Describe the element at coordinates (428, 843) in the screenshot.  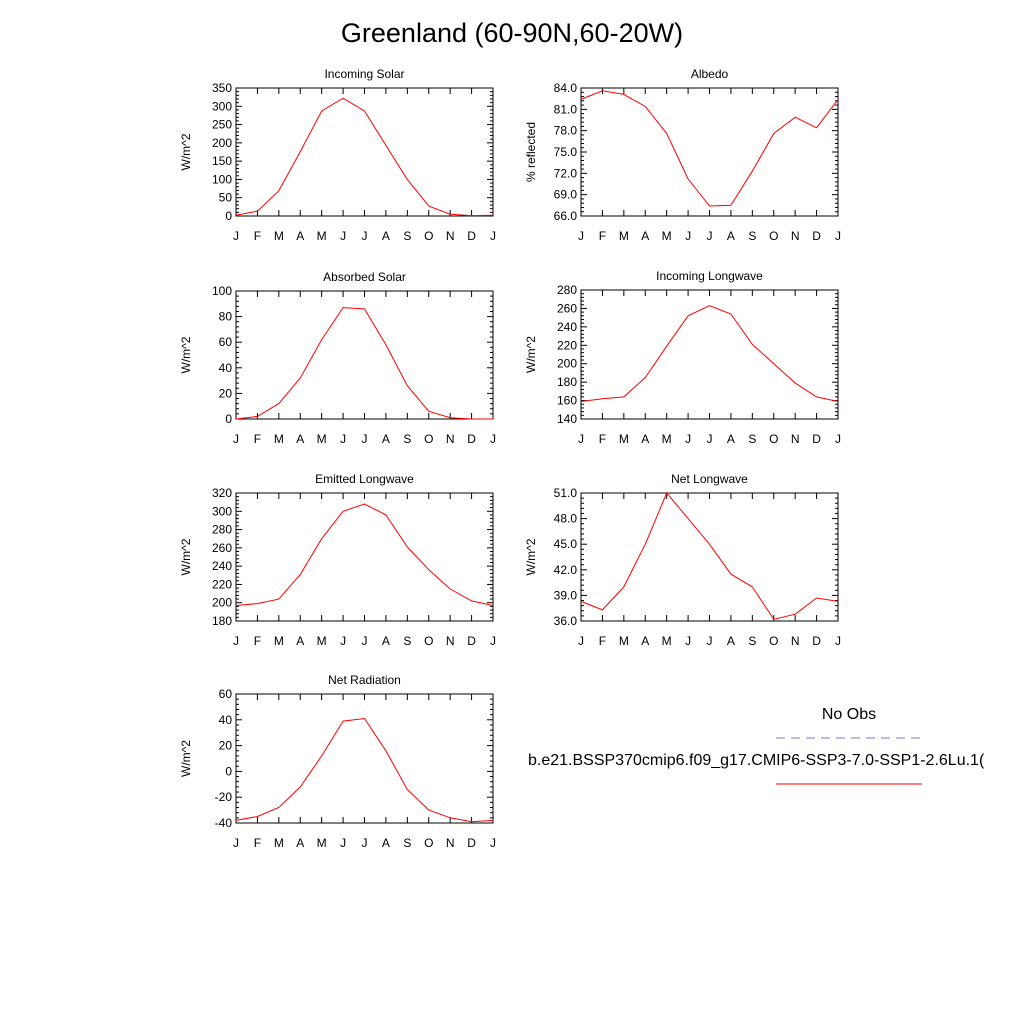
I see `panel-7-xtick-label: O` at that location.